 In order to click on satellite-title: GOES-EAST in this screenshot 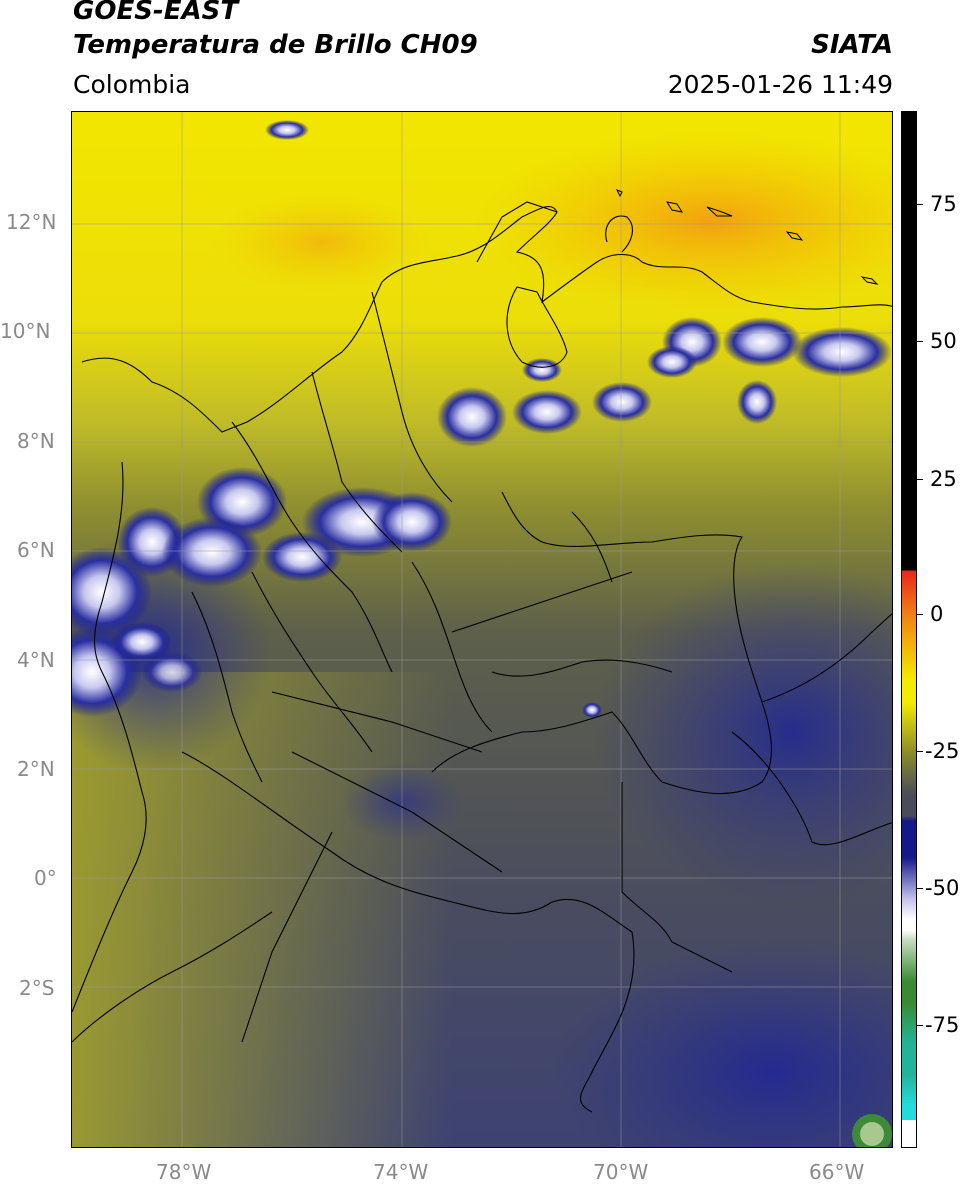, I will do `click(156, 13)`.